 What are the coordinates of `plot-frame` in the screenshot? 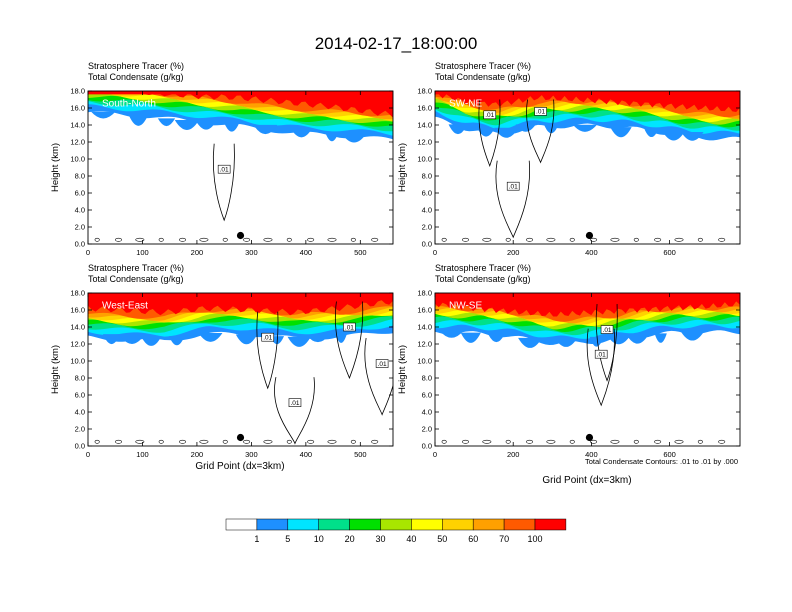 It's located at (240, 369).